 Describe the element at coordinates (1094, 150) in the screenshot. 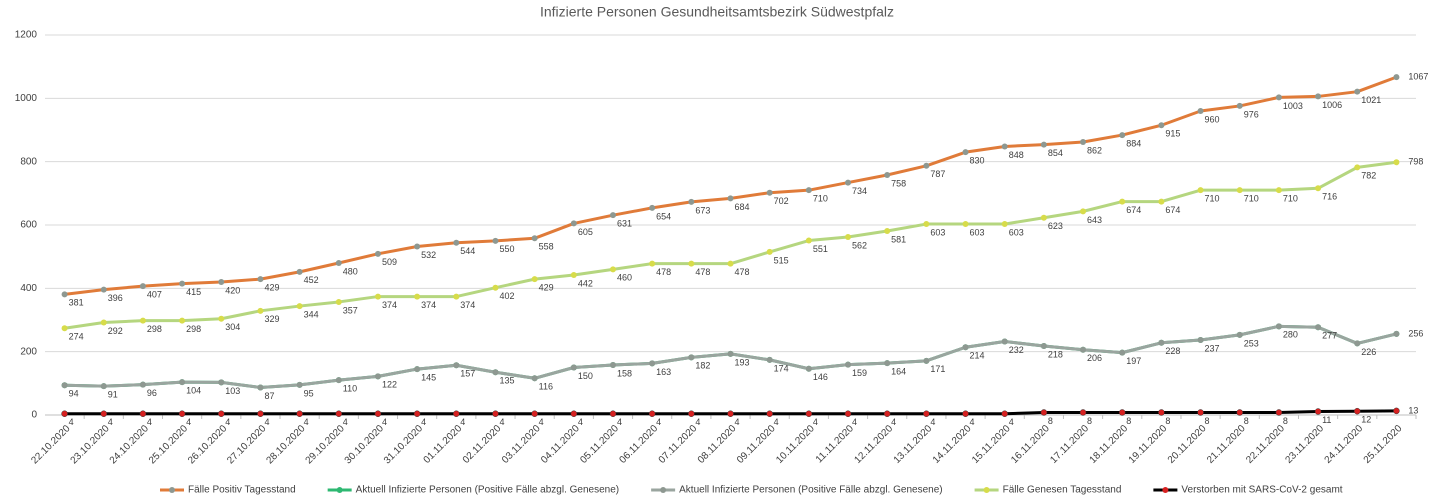

I see `data-label: 862` at that location.